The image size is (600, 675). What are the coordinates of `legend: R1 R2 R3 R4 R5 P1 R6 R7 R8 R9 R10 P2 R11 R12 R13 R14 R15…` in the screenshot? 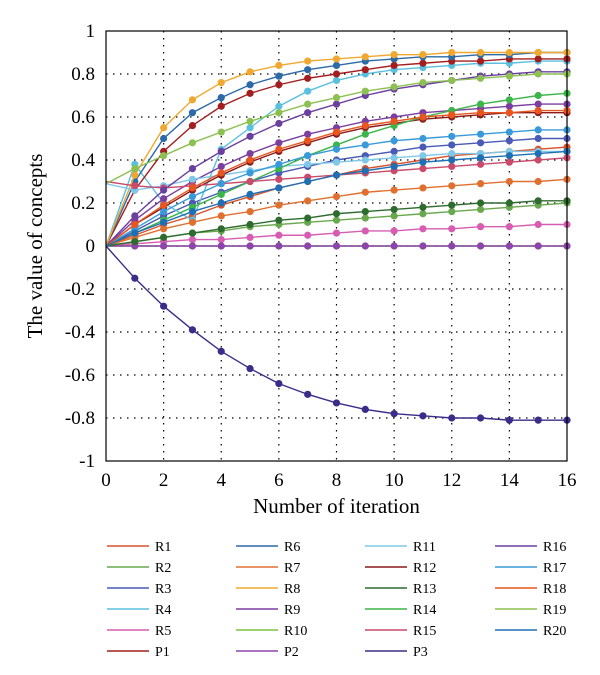 It's located at (336, 600).